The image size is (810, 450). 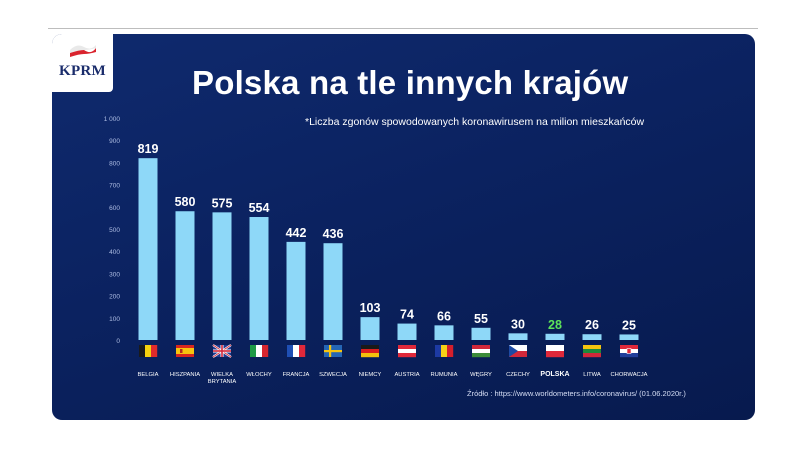 What do you see at coordinates (388, 351) in the screenshot?
I see `flags` at bounding box center [388, 351].